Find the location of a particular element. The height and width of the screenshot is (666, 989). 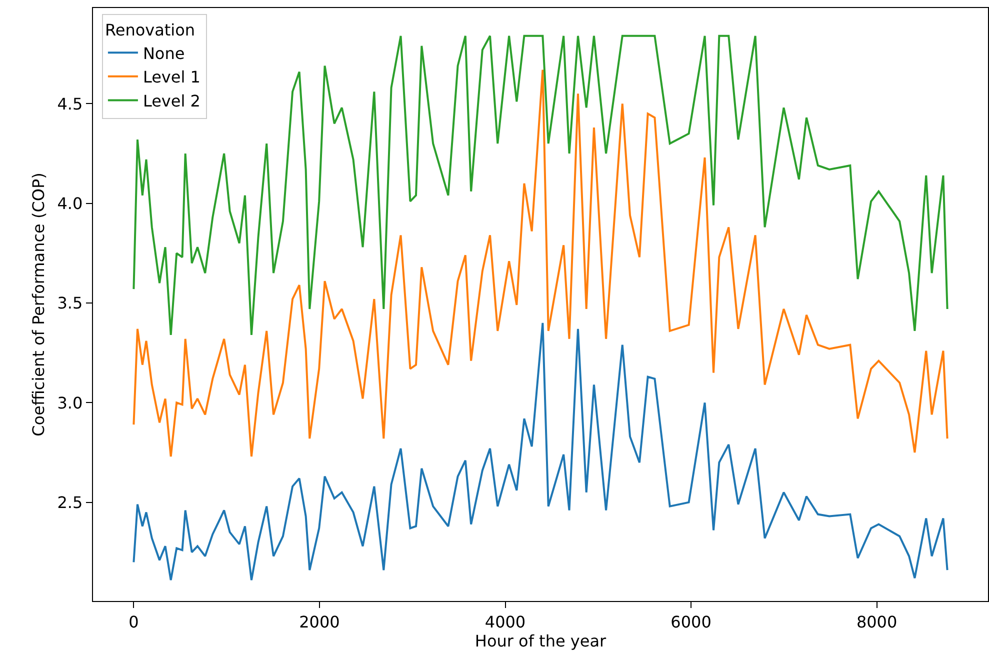

legend-title: Renovation is located at coordinates (150, 30).